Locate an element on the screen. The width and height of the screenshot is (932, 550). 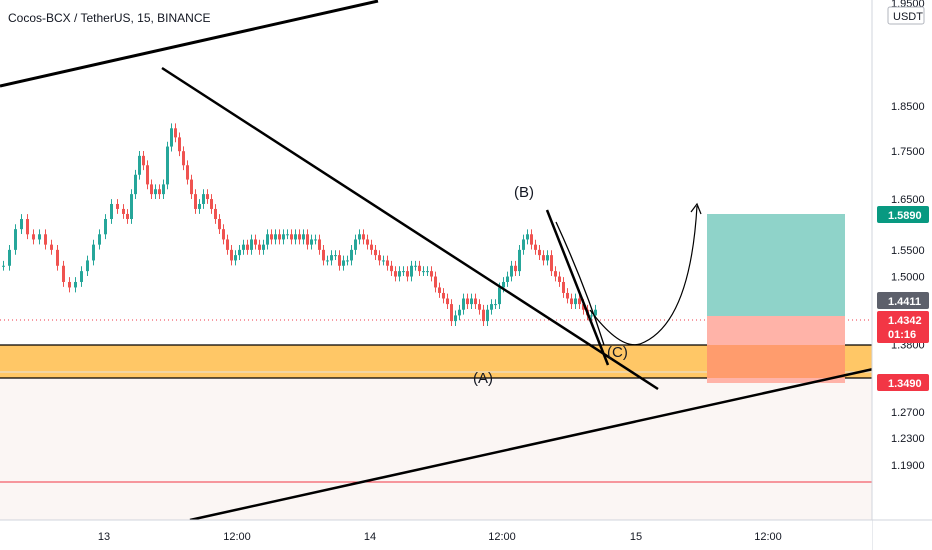
profit-area is located at coordinates (776, 265).